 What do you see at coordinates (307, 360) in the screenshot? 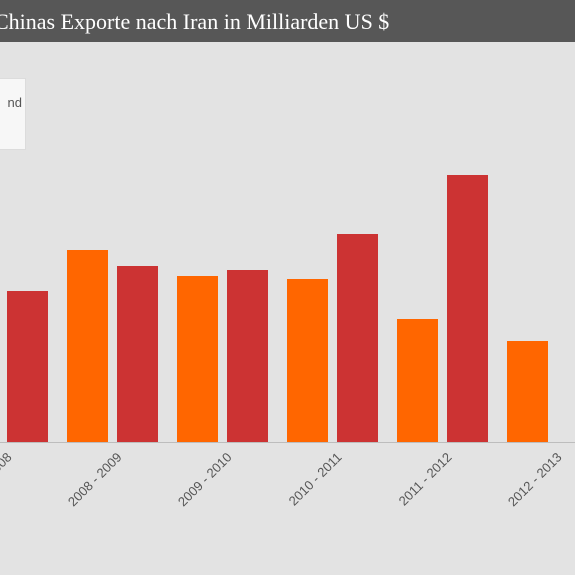
I see `bar-2010-2011-series1` at bounding box center [307, 360].